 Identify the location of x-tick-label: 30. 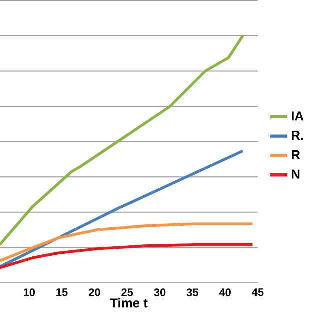
(160, 292).